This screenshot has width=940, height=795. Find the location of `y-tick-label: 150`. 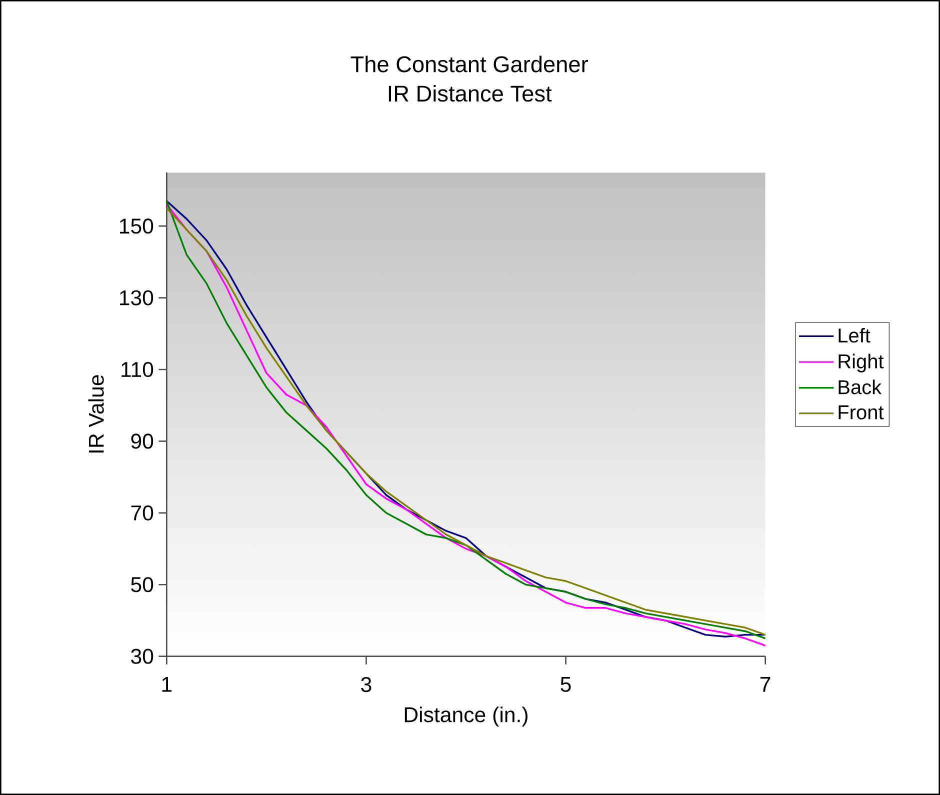

y-tick-label: 150 is located at coordinates (137, 226).